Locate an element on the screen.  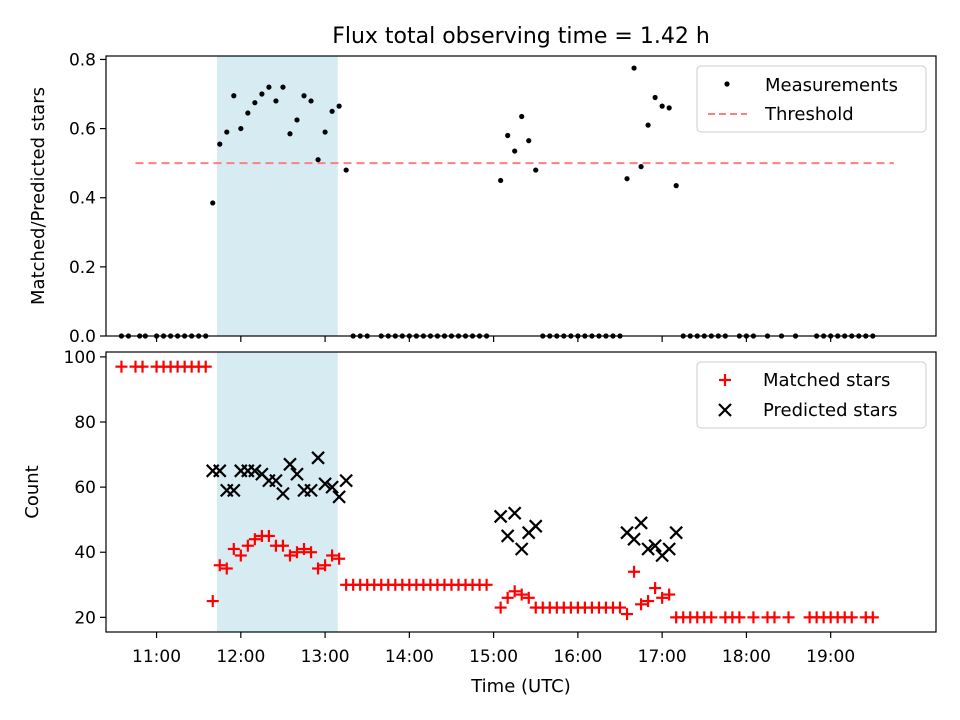
legend-matched-marker is located at coordinates (725, 380).